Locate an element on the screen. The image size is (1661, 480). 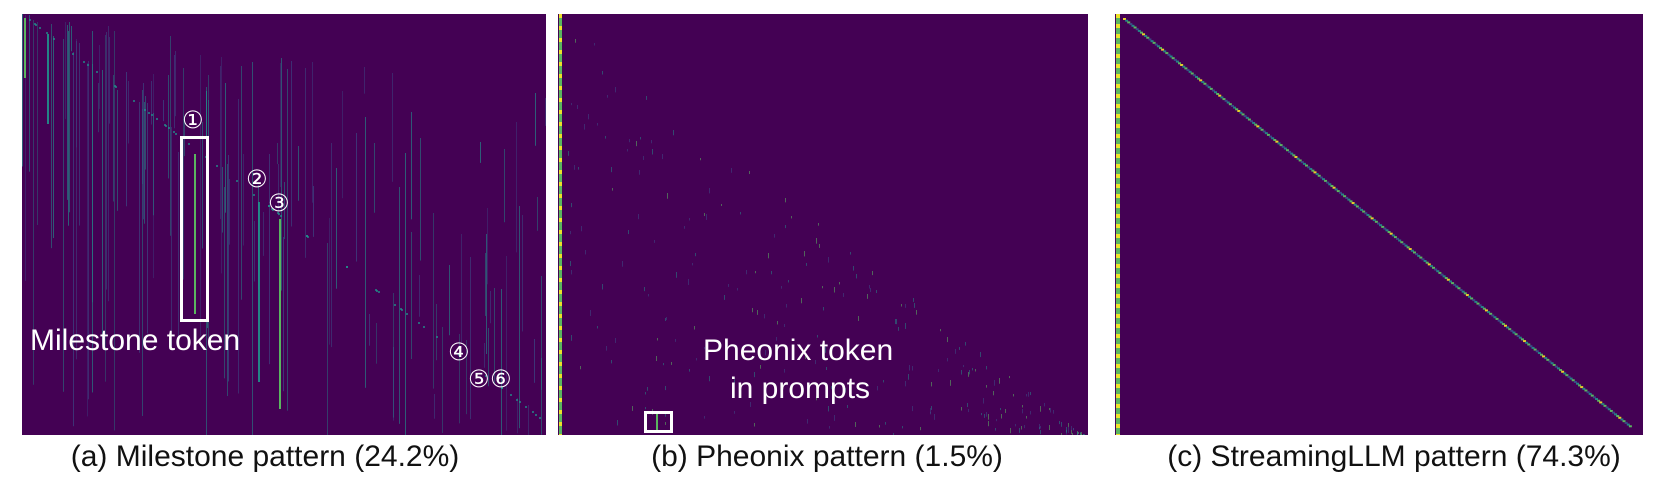
pheonix-streak is located at coordinates (657, 422).